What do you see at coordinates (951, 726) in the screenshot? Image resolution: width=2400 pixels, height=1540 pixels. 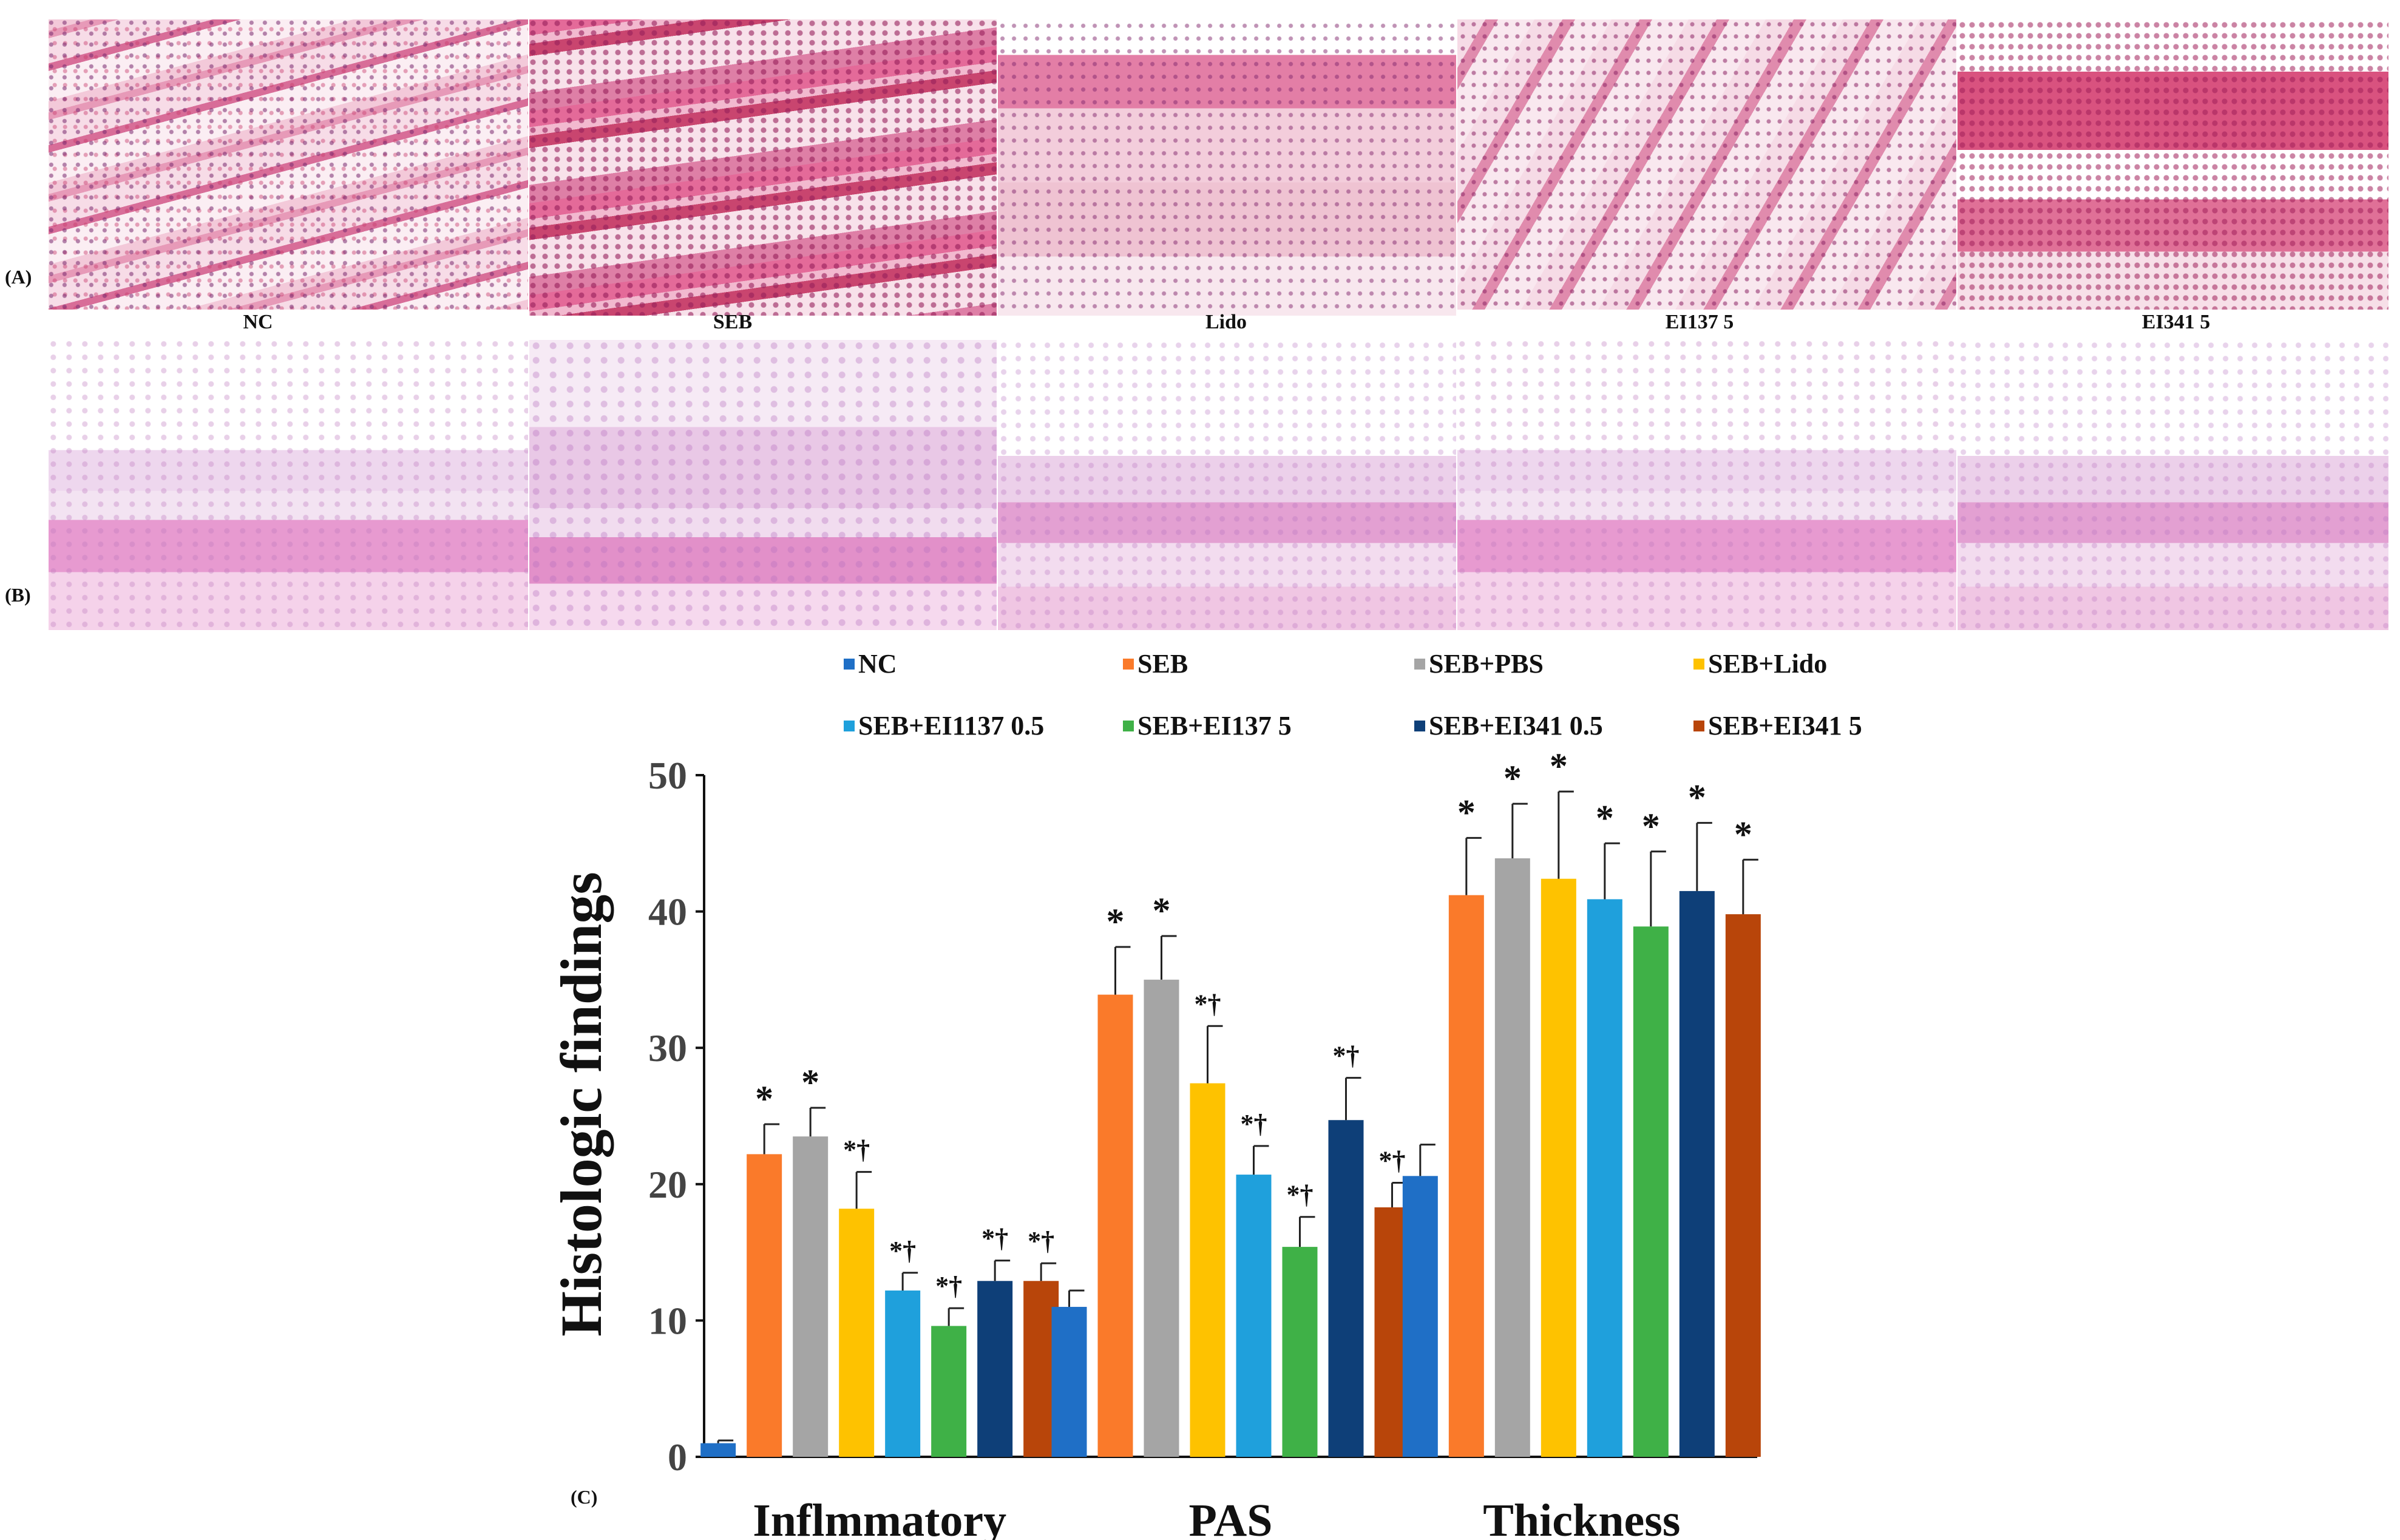 I see `legend-label: SEB+EI1137 0.5` at bounding box center [951, 726].